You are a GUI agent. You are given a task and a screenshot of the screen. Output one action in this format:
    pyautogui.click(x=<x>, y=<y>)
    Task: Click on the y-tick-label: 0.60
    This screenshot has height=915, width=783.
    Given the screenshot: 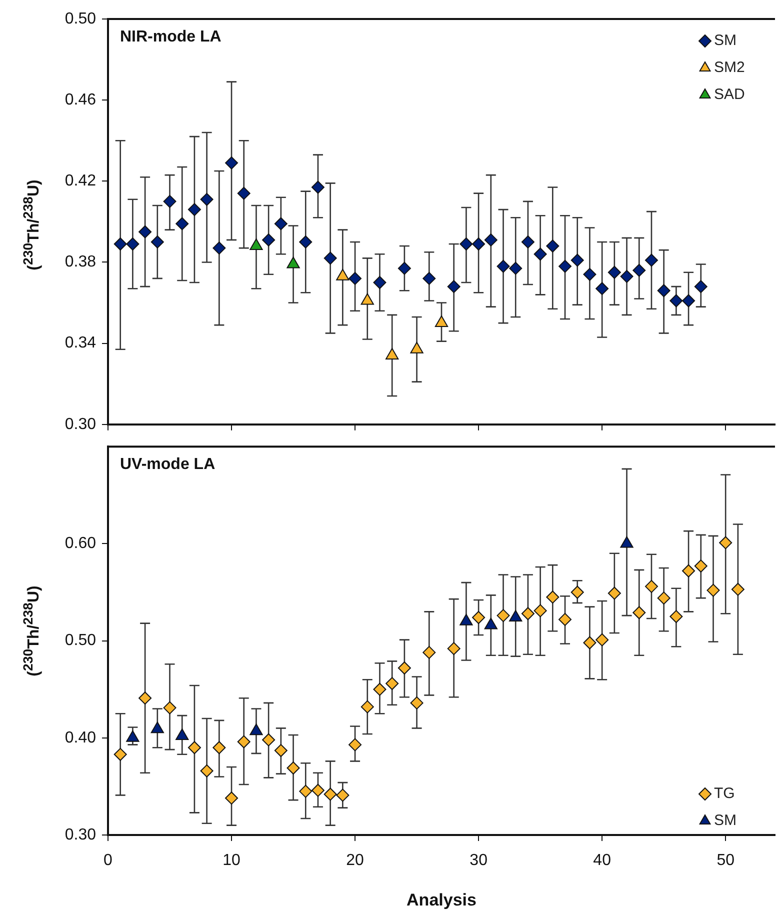 What is the action you would take?
    pyautogui.click(x=80, y=543)
    